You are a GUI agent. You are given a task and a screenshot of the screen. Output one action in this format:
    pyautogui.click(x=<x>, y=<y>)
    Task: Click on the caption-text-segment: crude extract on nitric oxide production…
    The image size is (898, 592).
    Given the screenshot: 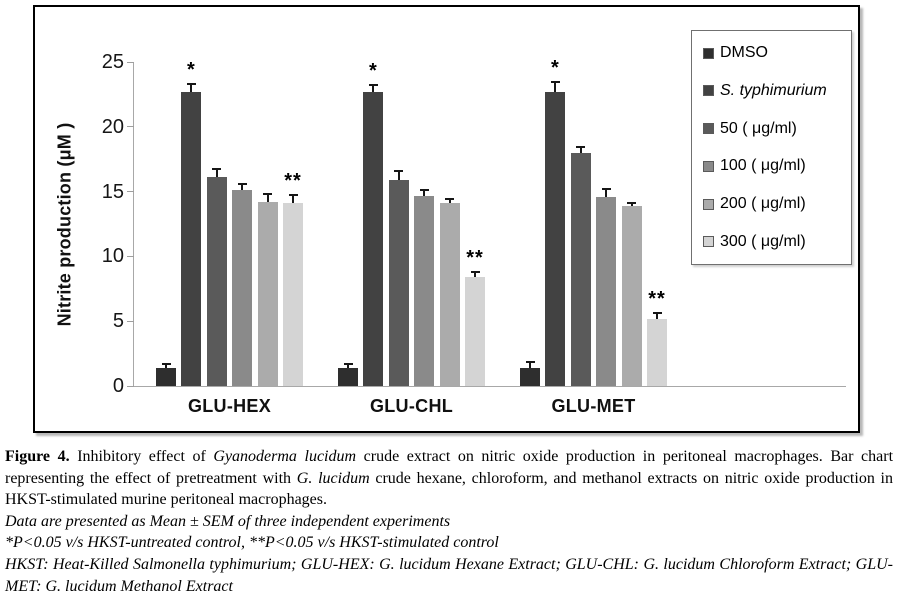 What is the action you would take?
    pyautogui.click(x=449, y=467)
    